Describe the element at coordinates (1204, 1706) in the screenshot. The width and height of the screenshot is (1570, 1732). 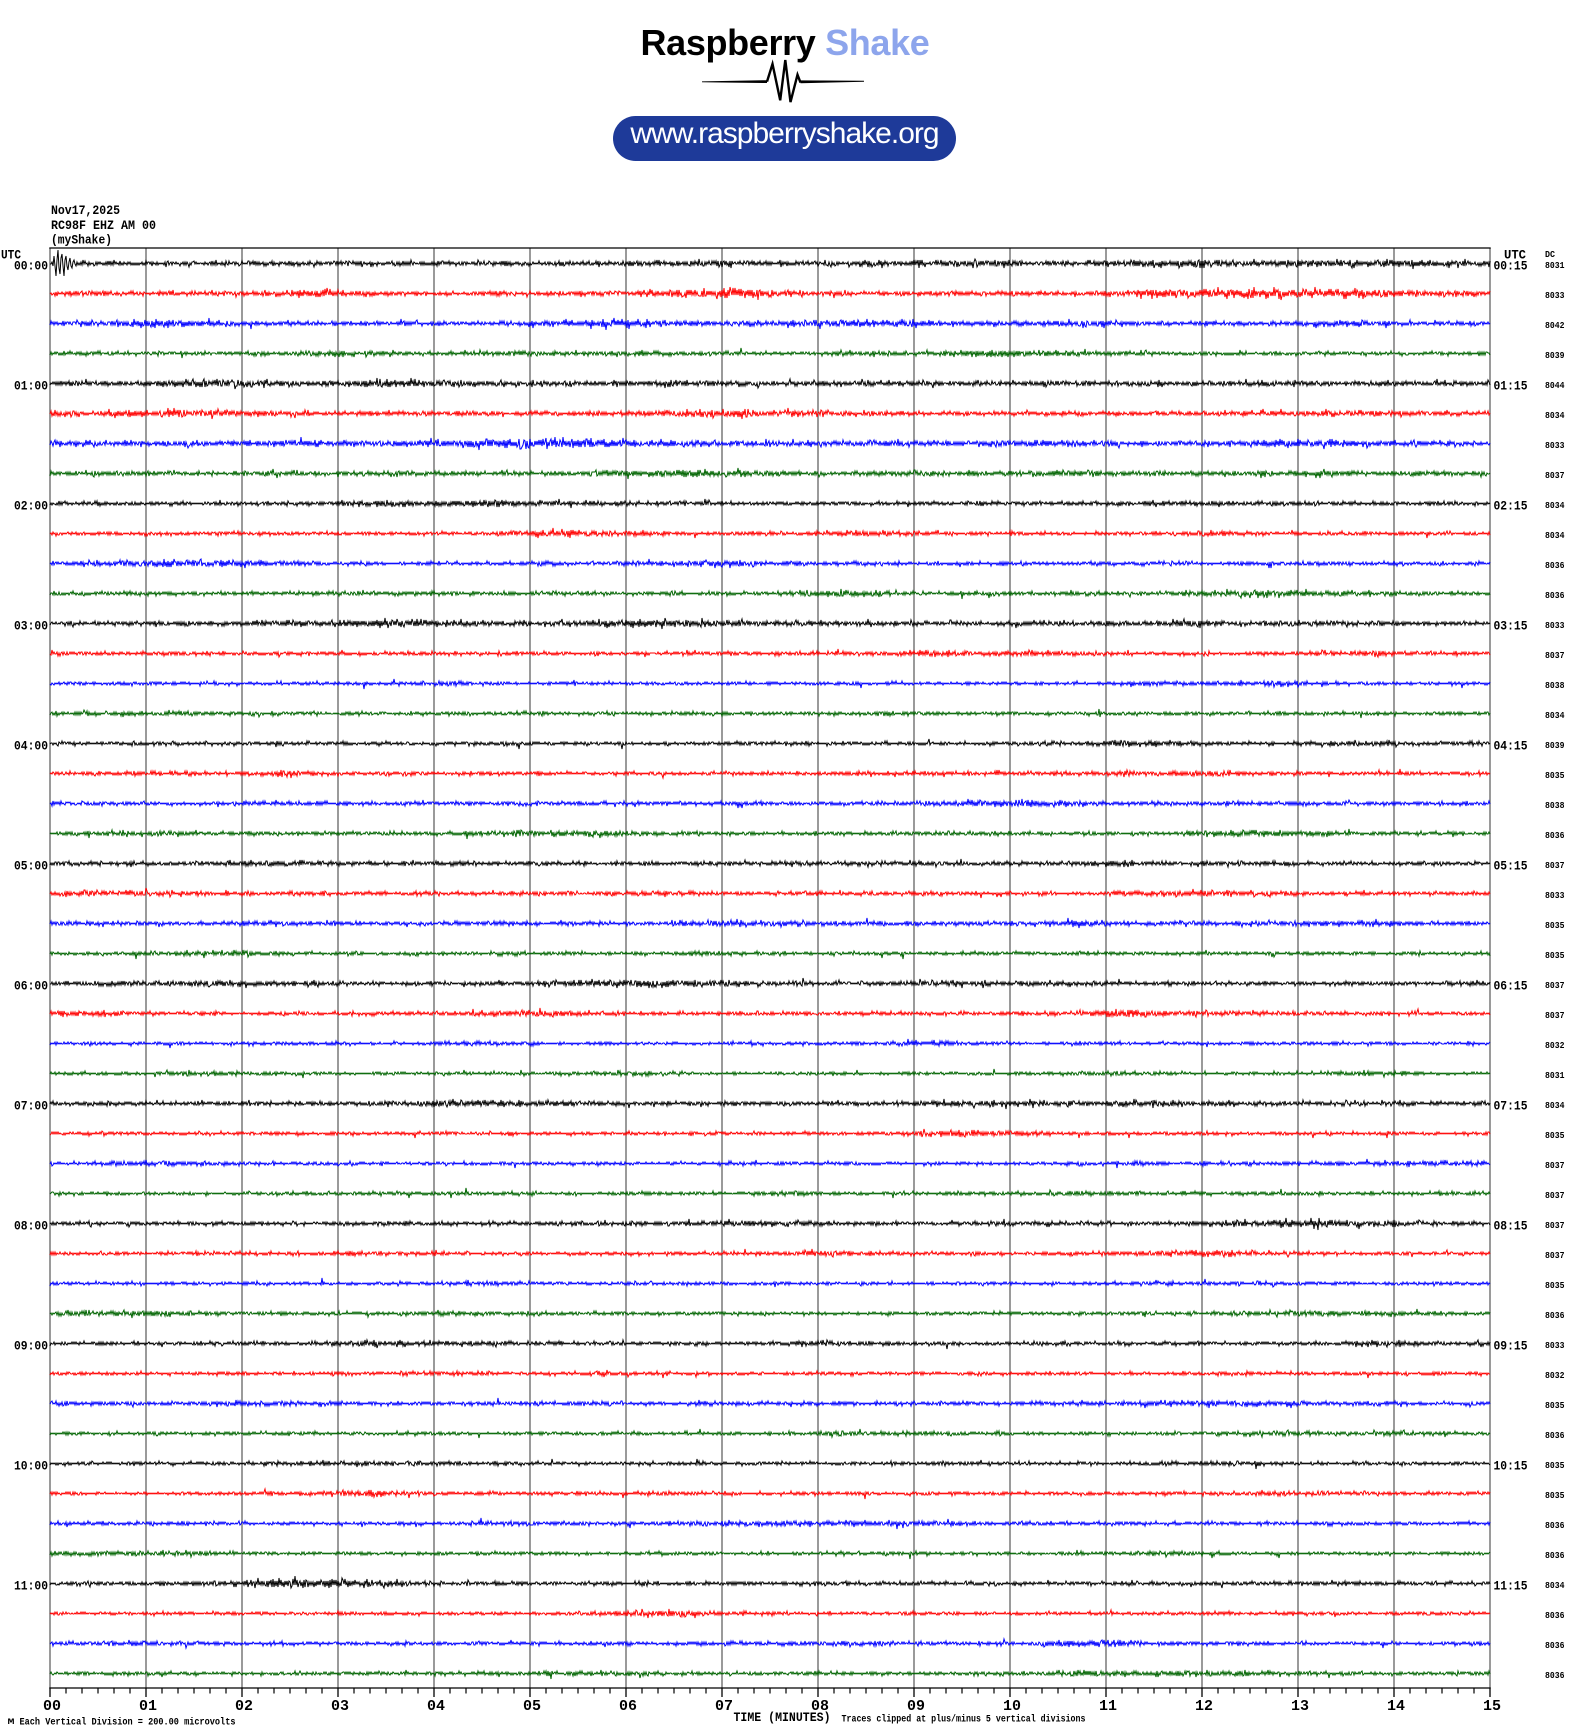
I see `svg-text: 12` at that location.